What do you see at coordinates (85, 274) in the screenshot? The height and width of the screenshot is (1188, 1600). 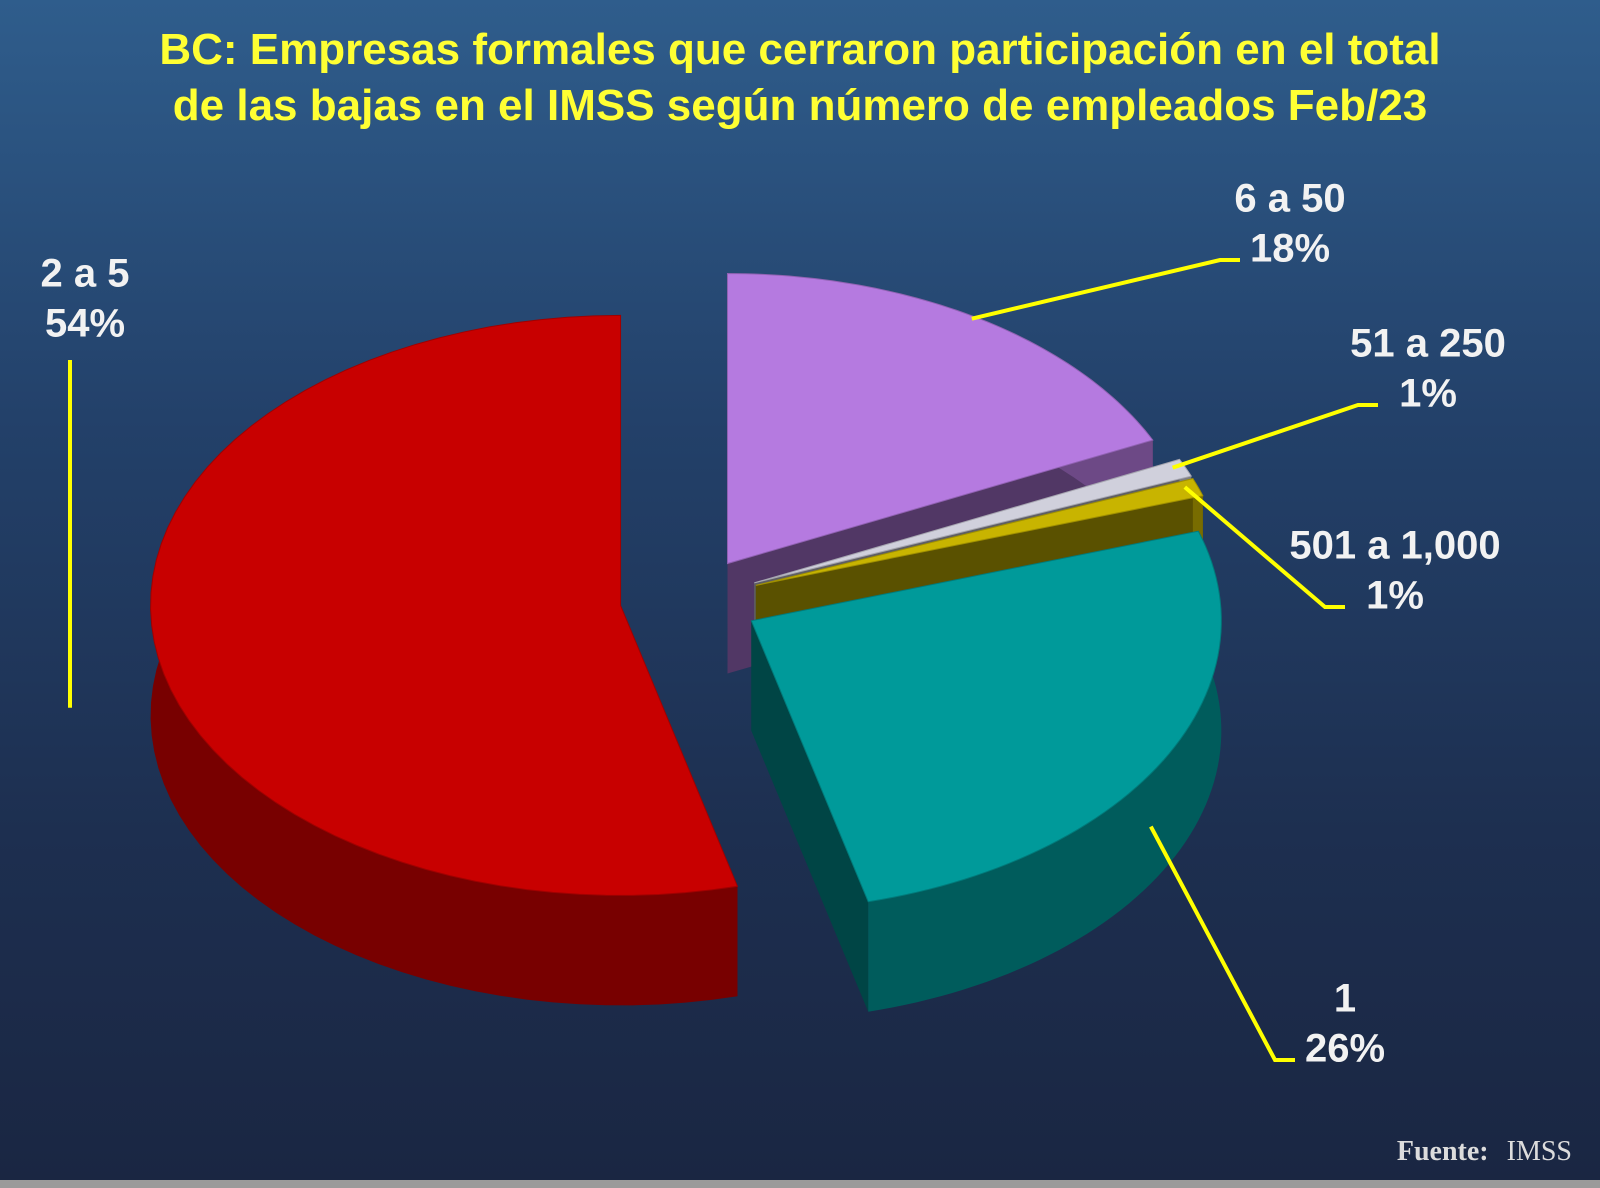 I see `category-label: 2 a 5` at bounding box center [85, 274].